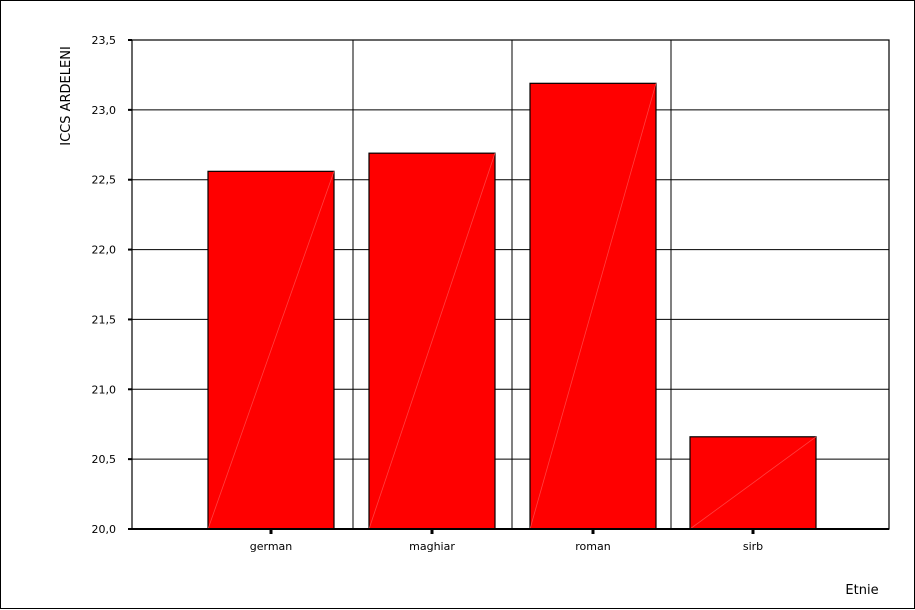  I want to click on y-tick-label: 20,5, so click(104, 459).